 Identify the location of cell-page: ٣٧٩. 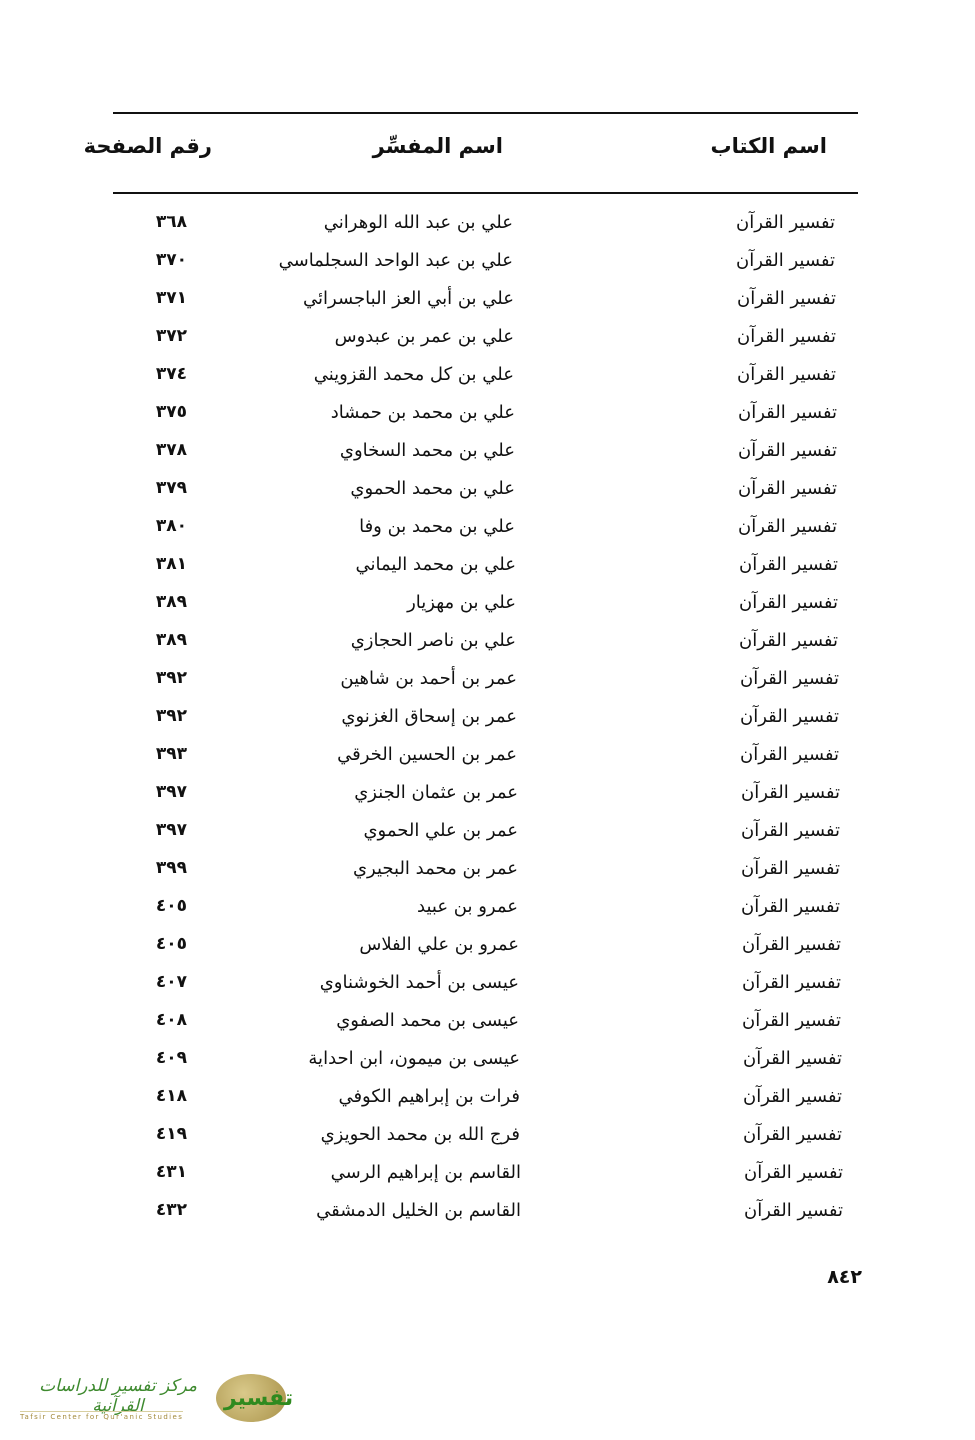
(171, 488).